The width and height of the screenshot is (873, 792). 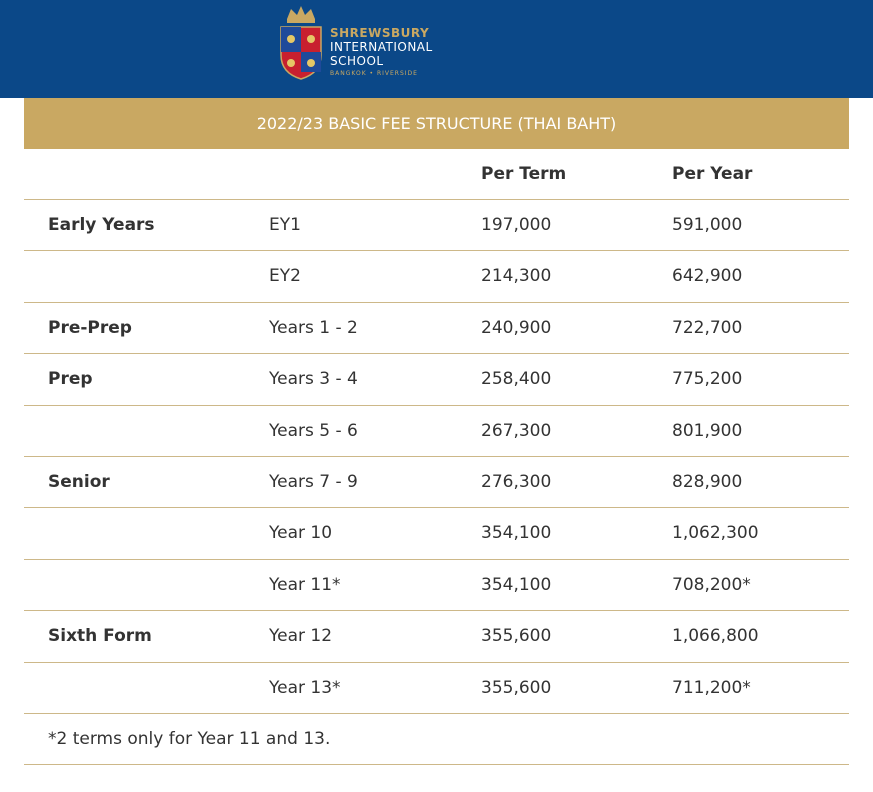 I want to click on per-year: 591,000, so click(x=707, y=225).